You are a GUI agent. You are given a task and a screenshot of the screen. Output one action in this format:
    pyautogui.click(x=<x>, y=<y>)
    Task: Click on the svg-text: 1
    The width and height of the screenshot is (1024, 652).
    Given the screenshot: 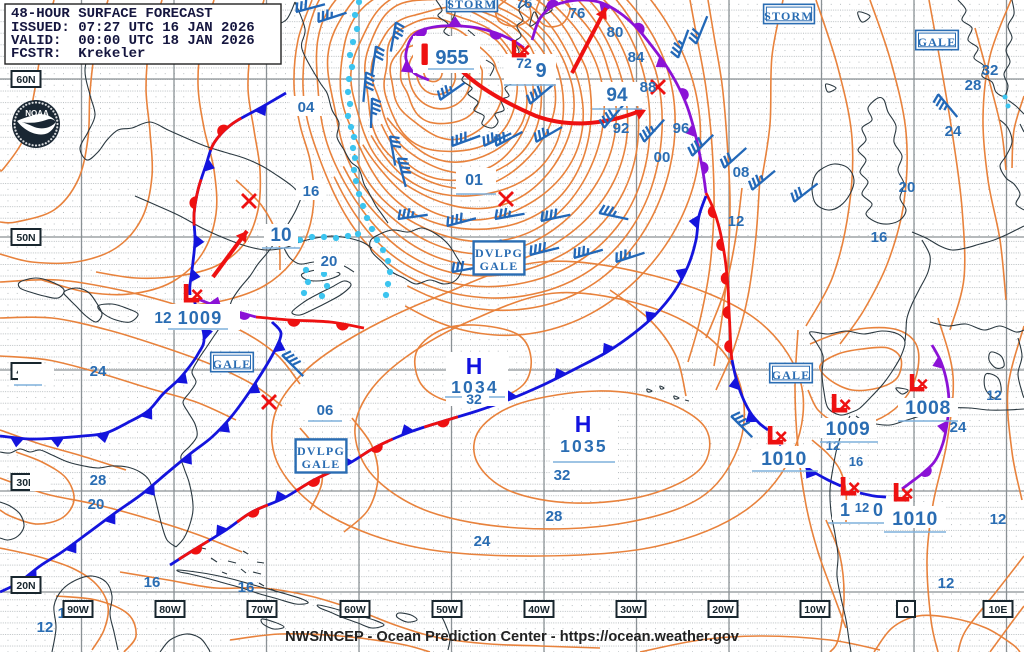 What is the action you would take?
    pyautogui.click(x=845, y=510)
    